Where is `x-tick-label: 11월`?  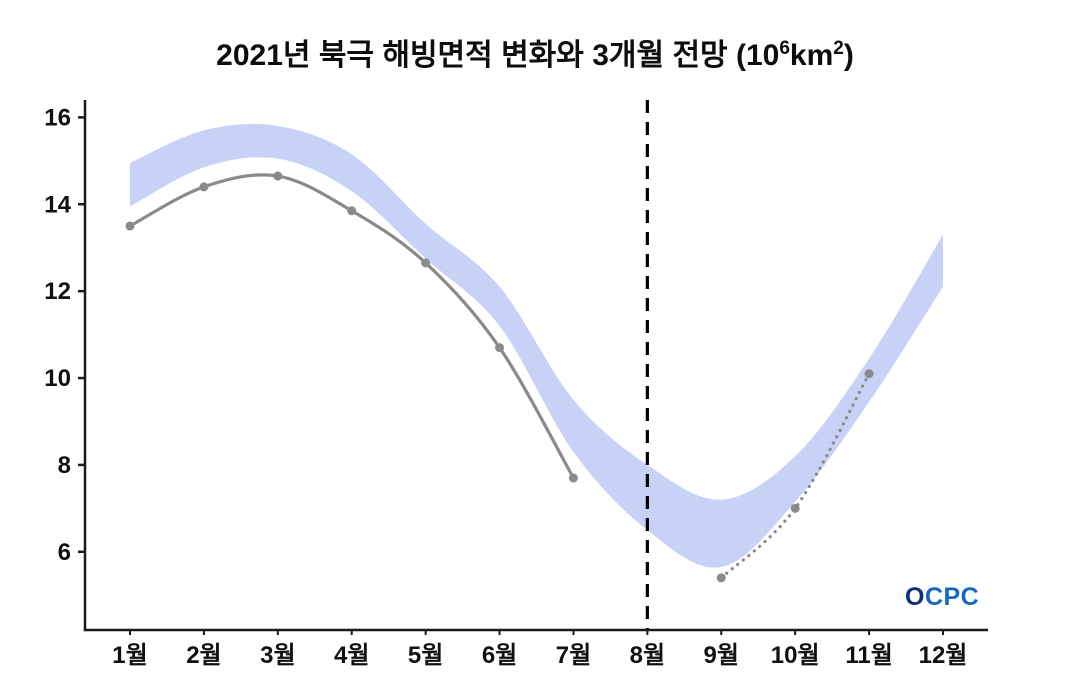 x-tick-label: 11월 is located at coordinates (868, 655).